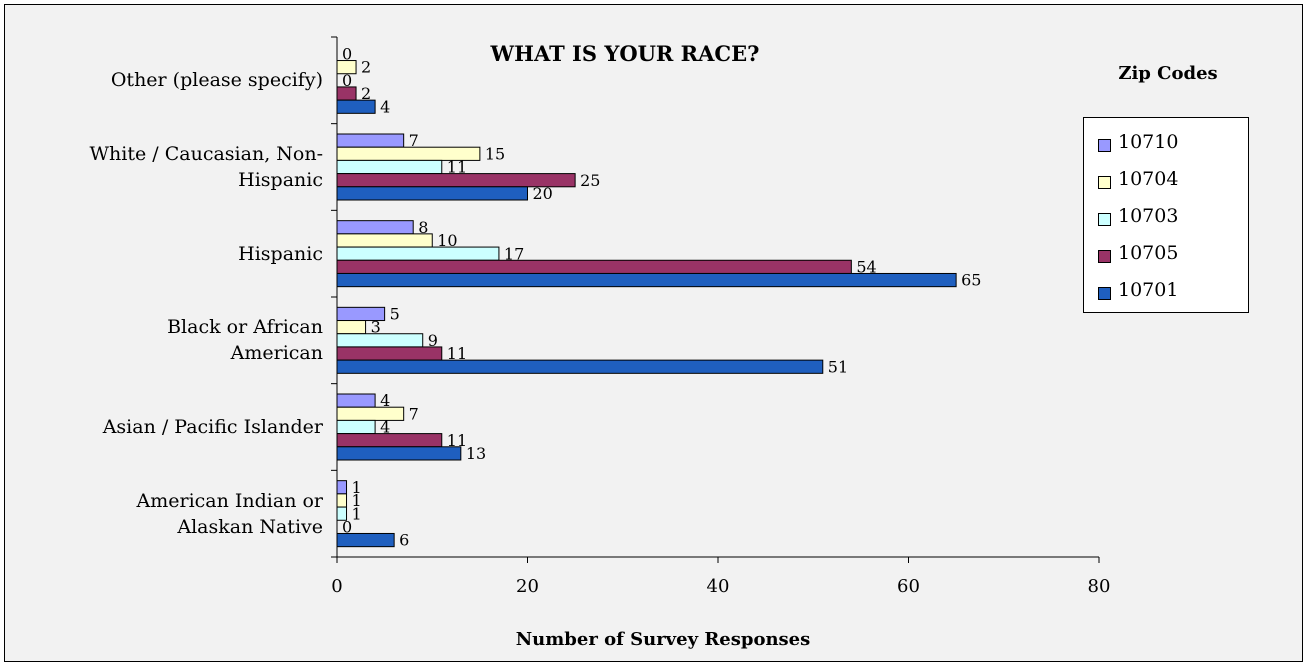 Image resolution: width=1309 pixels, height=668 pixels. What do you see at coordinates (590, 180) in the screenshot?
I see `data-label-10705: 25` at bounding box center [590, 180].